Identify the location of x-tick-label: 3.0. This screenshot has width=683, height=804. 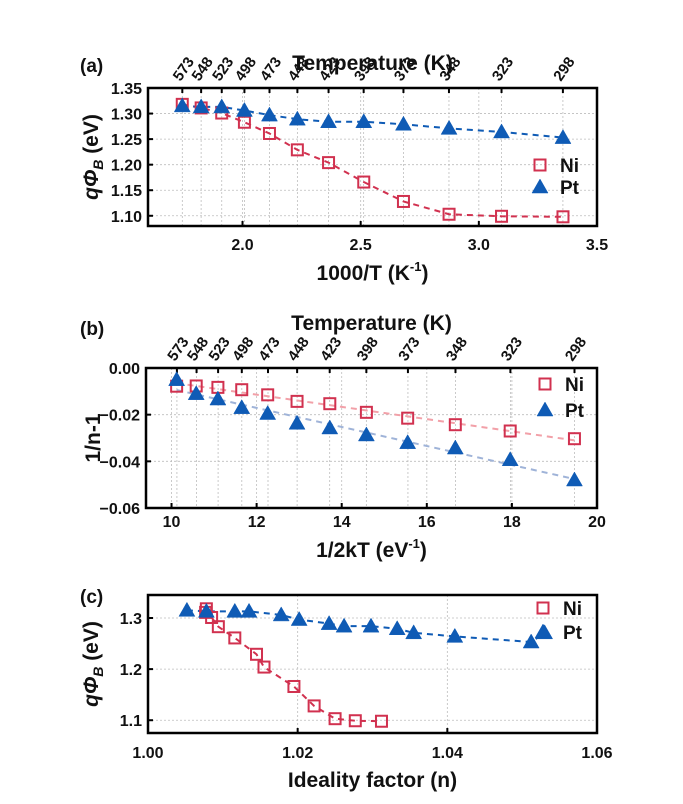
(479, 245).